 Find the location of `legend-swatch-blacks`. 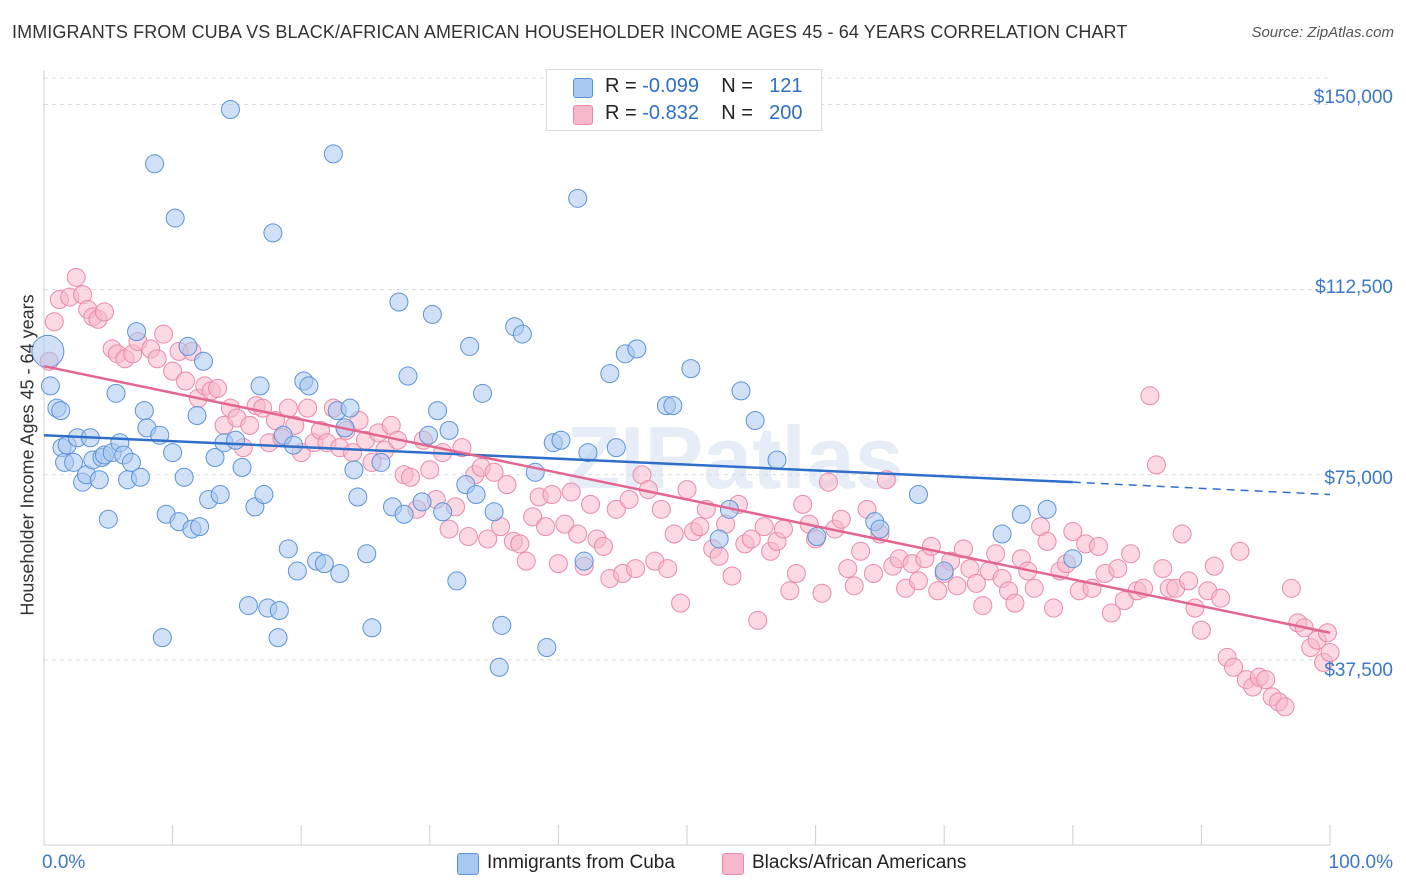

legend-swatch-blacks is located at coordinates (583, 115).